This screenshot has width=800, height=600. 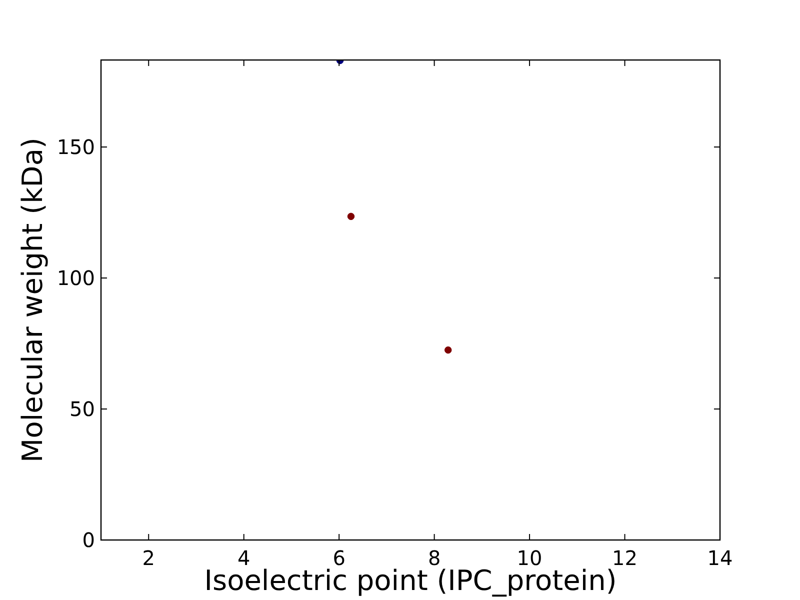 I want to click on x-tick-label: 14, so click(x=720, y=558).